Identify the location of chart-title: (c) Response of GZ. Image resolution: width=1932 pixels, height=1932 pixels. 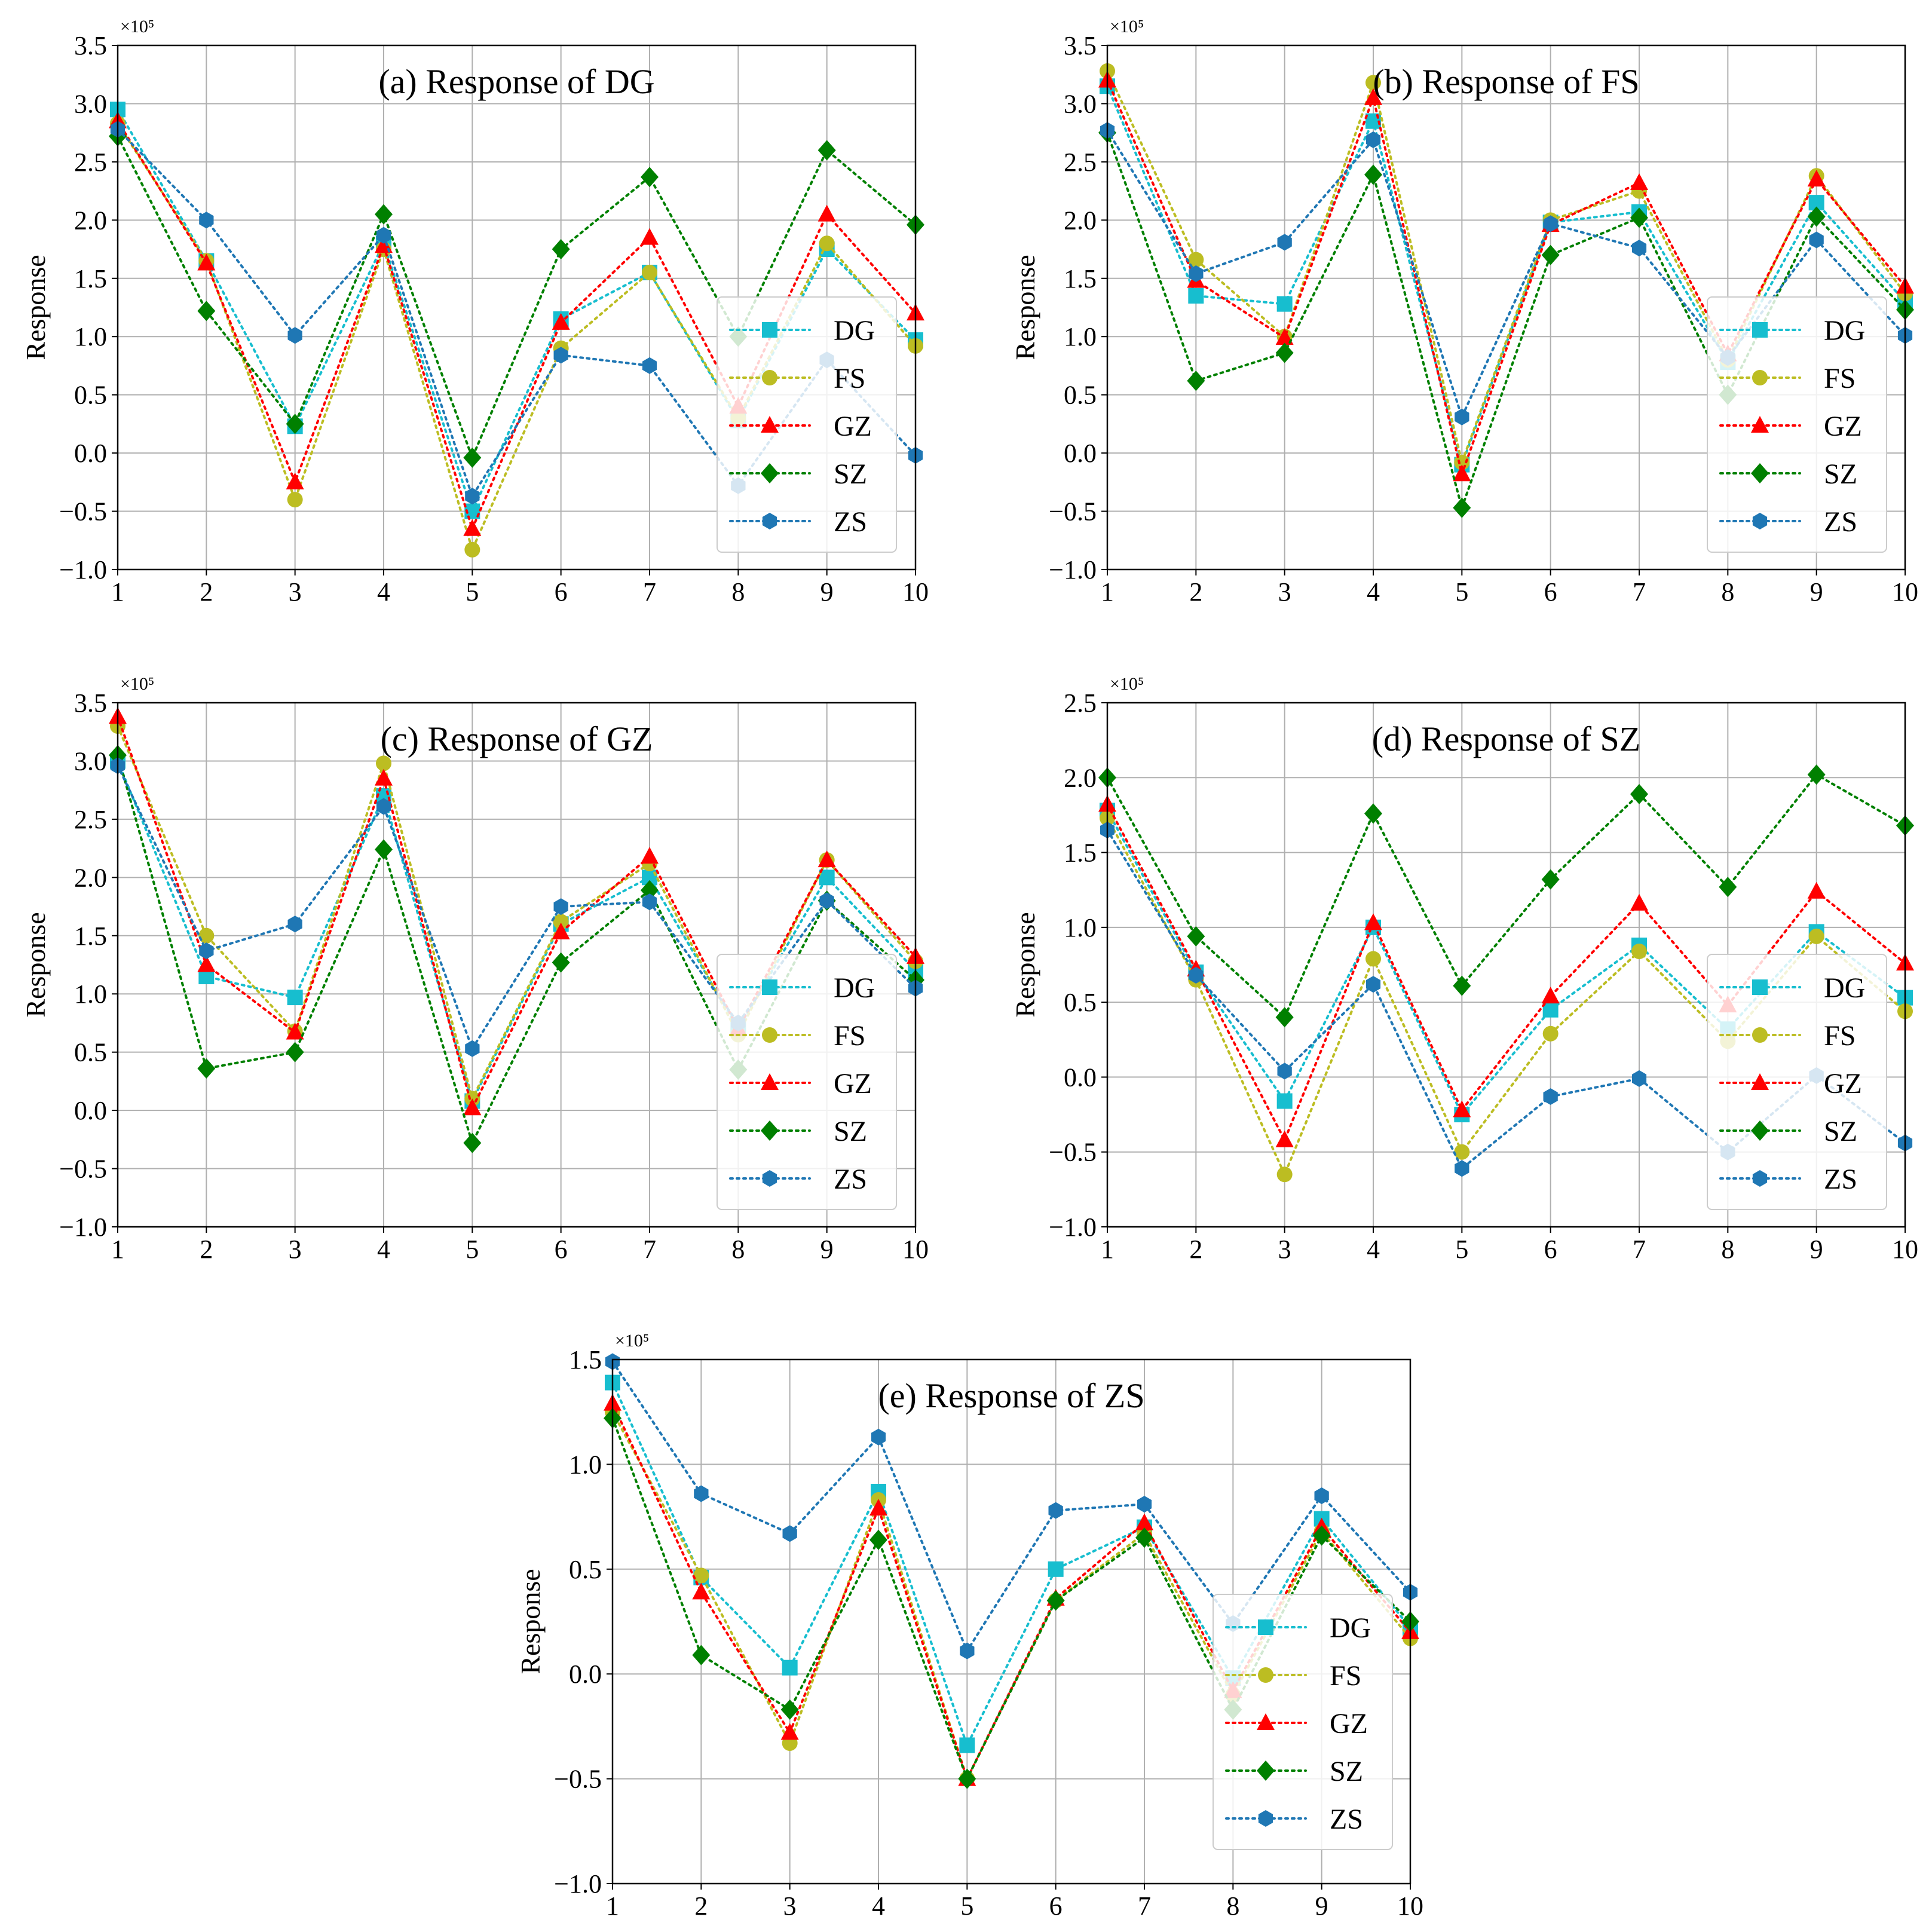
(517, 738).